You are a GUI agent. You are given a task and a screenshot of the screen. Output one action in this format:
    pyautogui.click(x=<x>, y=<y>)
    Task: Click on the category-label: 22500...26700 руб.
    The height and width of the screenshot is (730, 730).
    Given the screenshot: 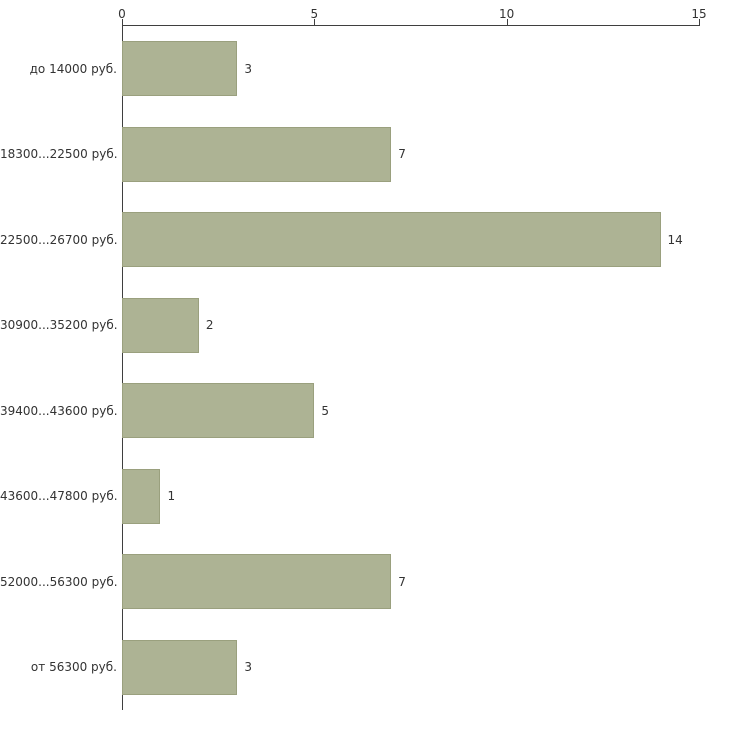 What is the action you would take?
    pyautogui.click(x=59, y=239)
    